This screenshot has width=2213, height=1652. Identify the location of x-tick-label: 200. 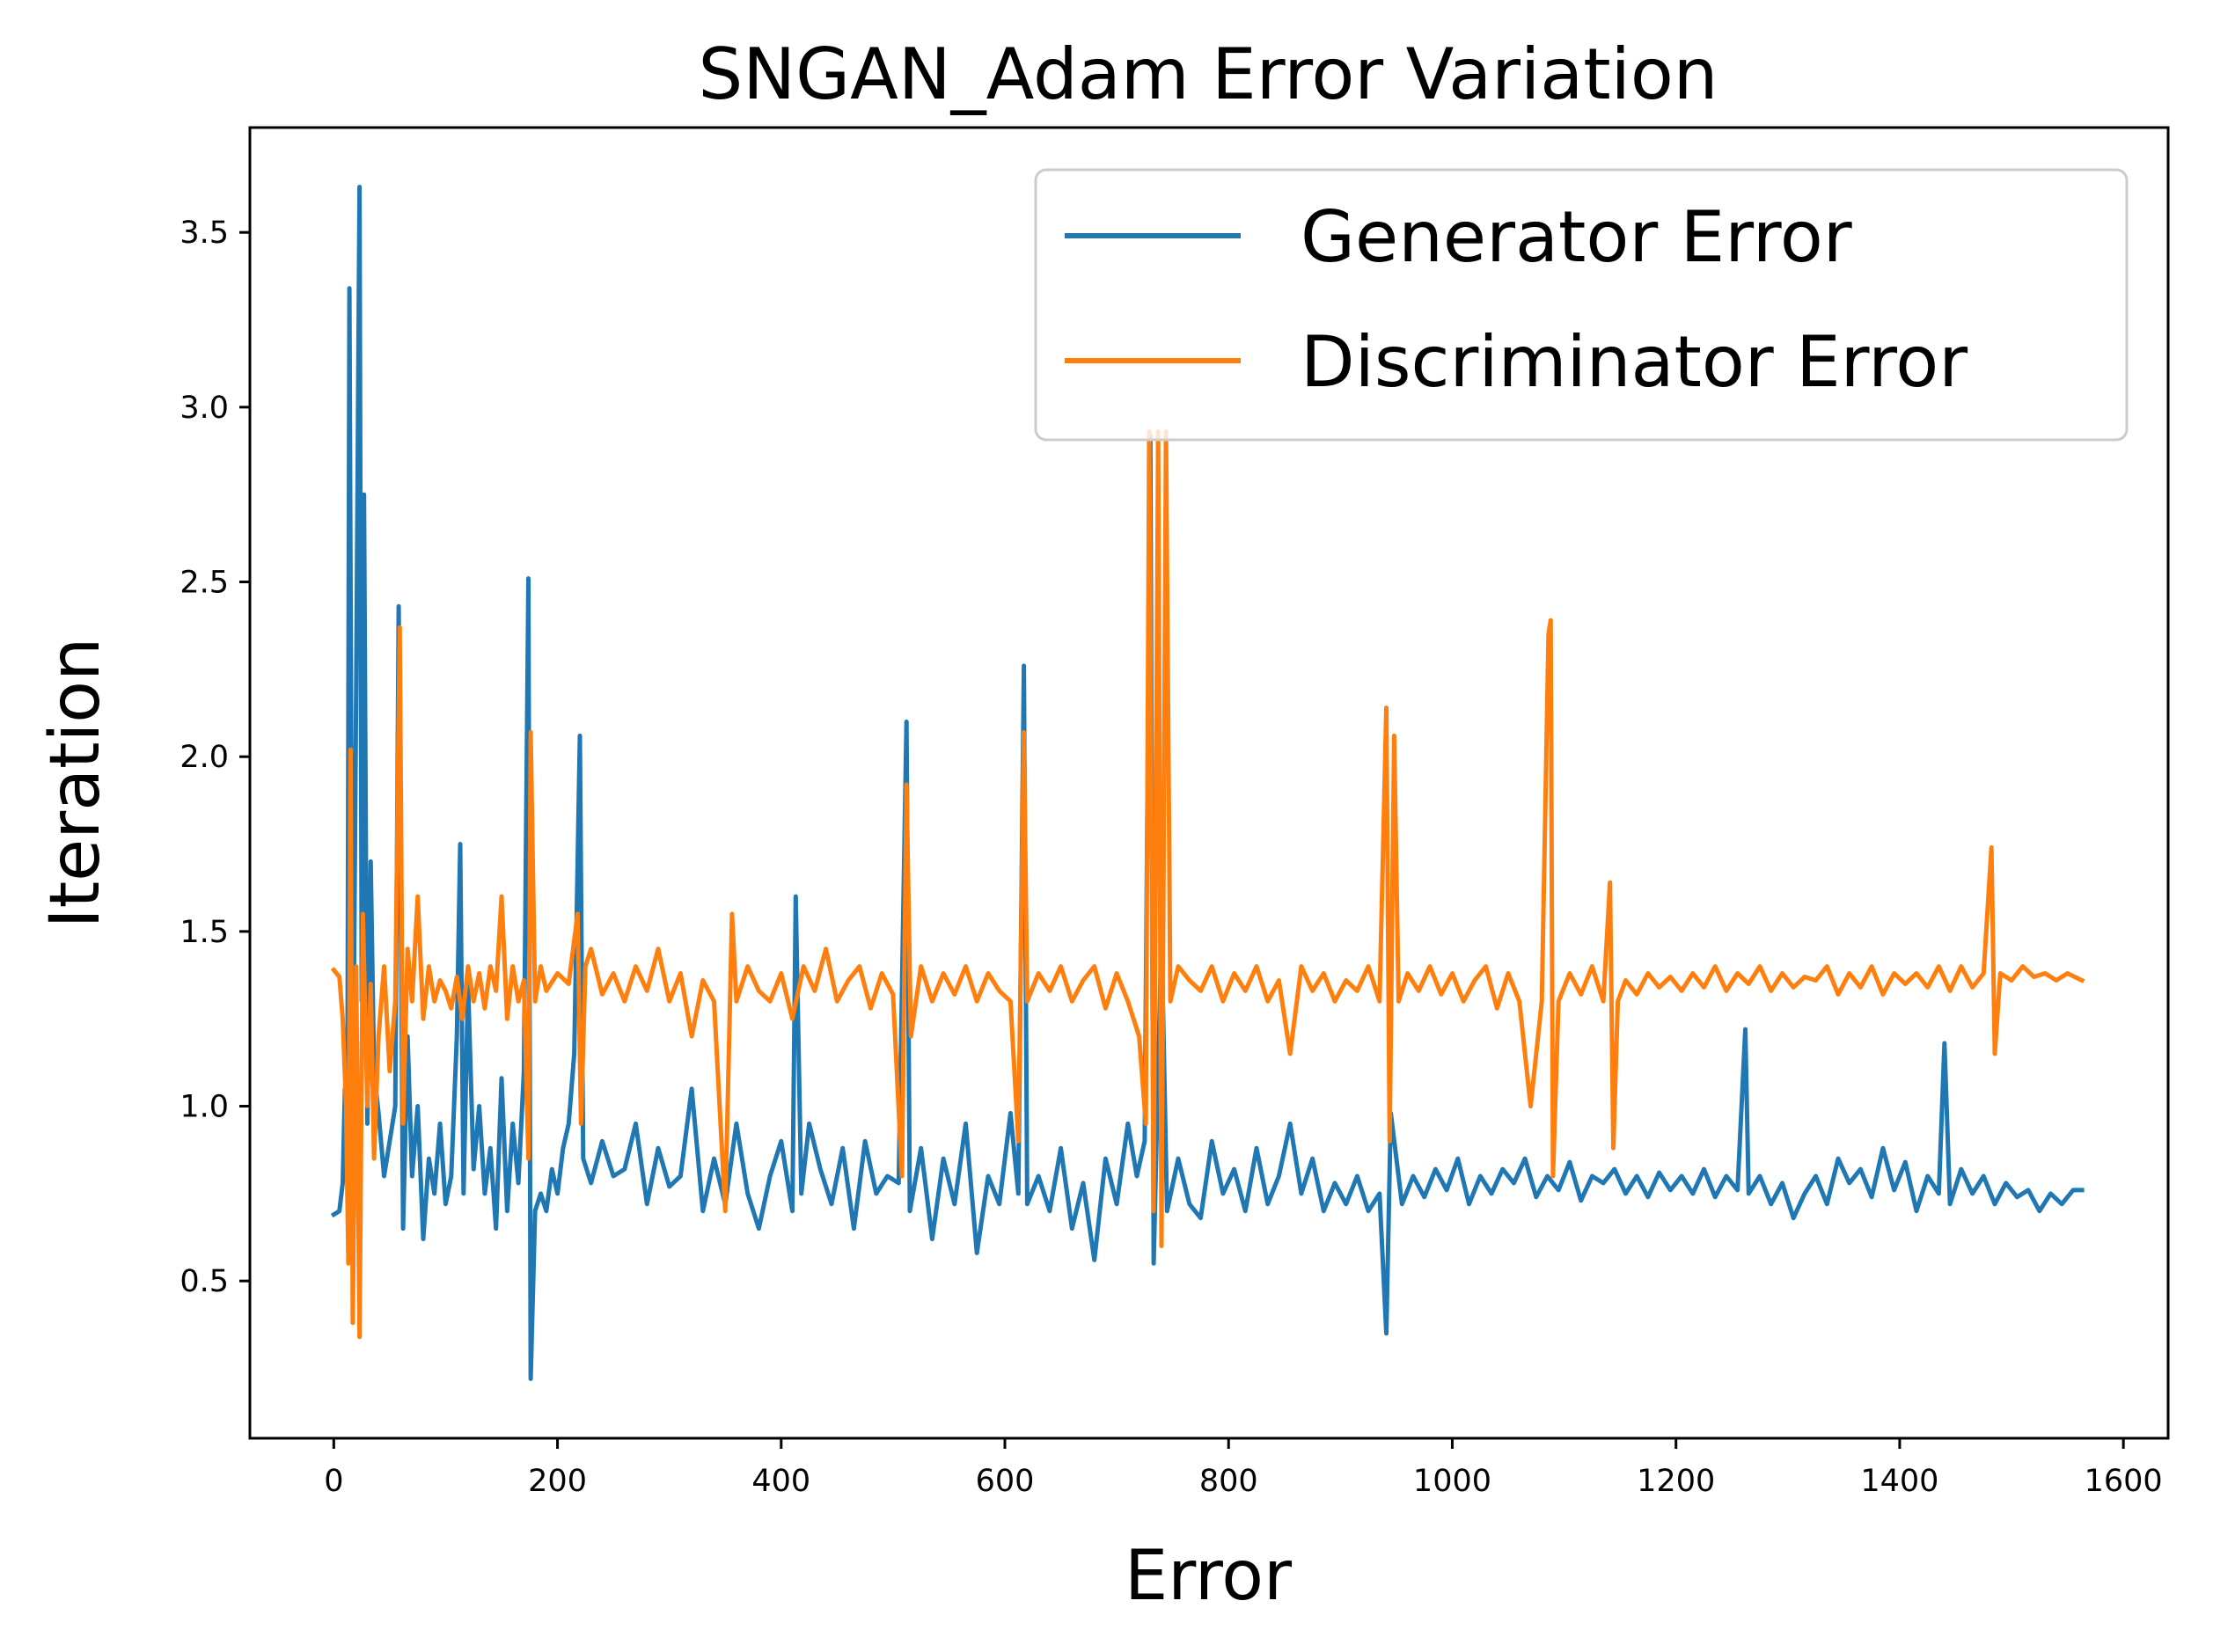
(557, 1481).